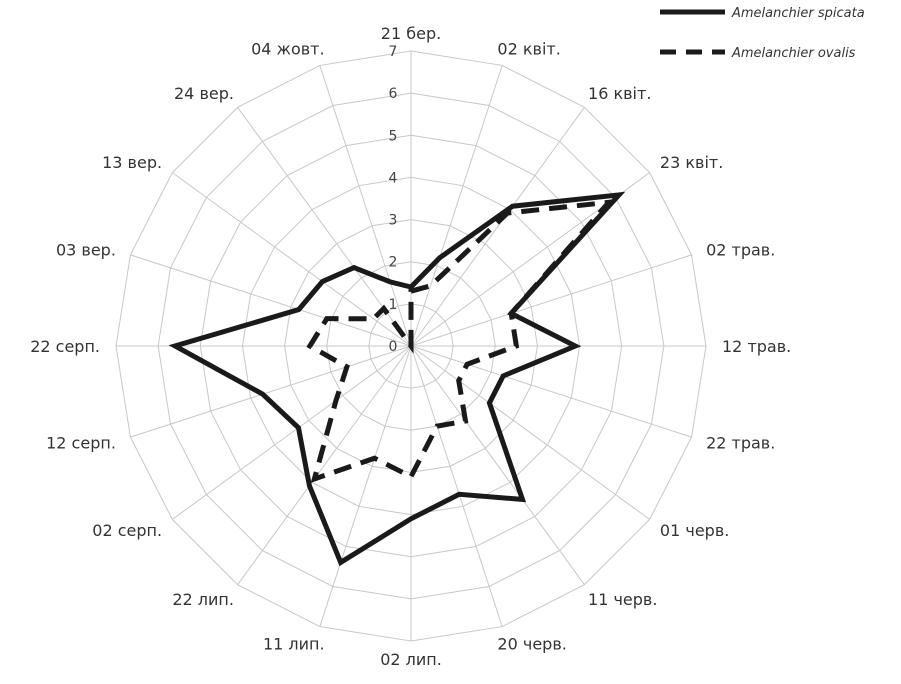 The height and width of the screenshot is (684, 901). Describe the element at coordinates (393, 221) in the screenshot. I see `tick-label: 3` at that location.